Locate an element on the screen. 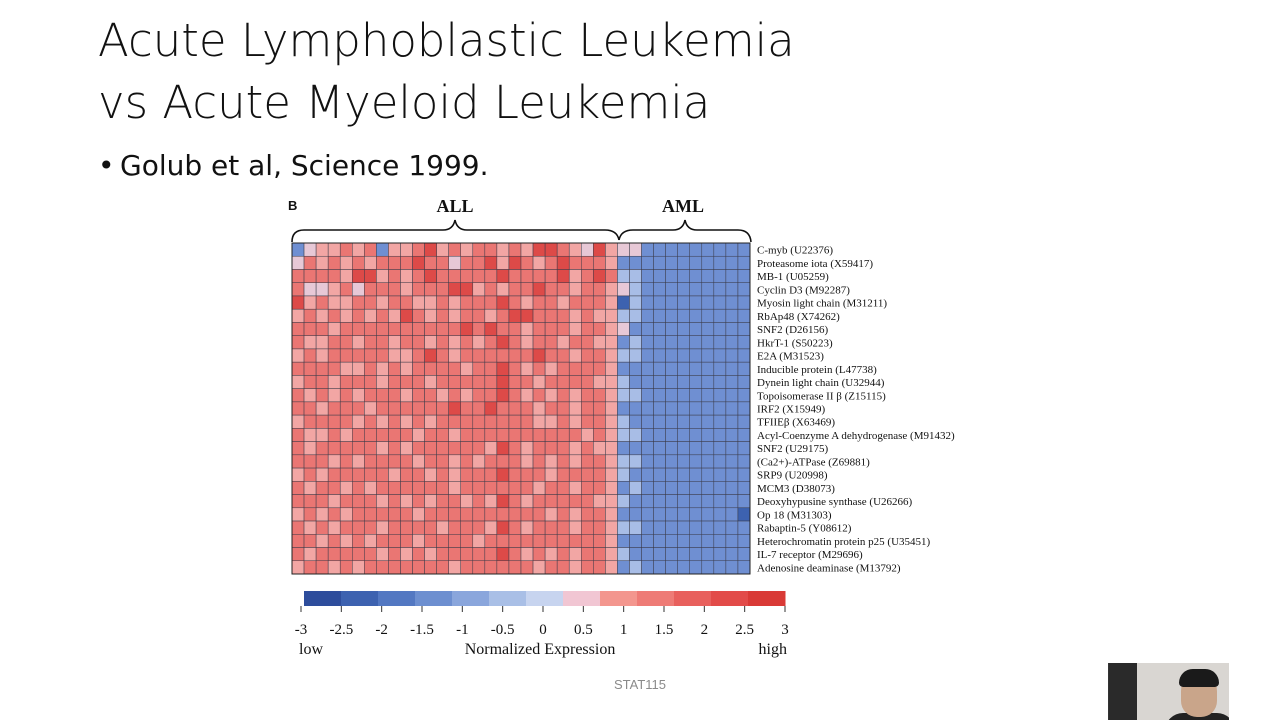 The height and width of the screenshot is (720, 1280). gene-label: MCM3 (D38073) is located at coordinates (796, 489).